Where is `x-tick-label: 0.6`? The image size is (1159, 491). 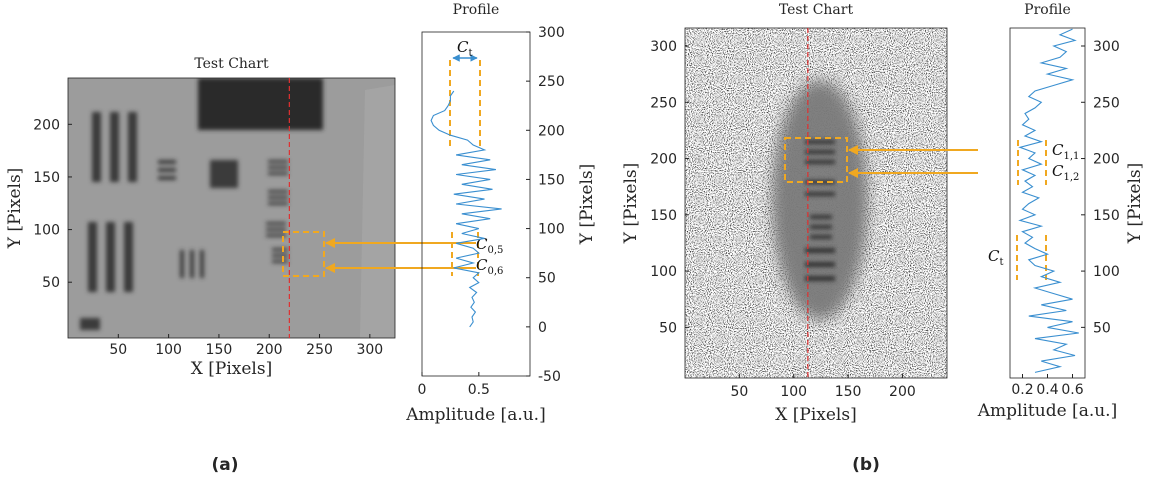
x-tick-label: 0.6 is located at coordinates (1072, 390).